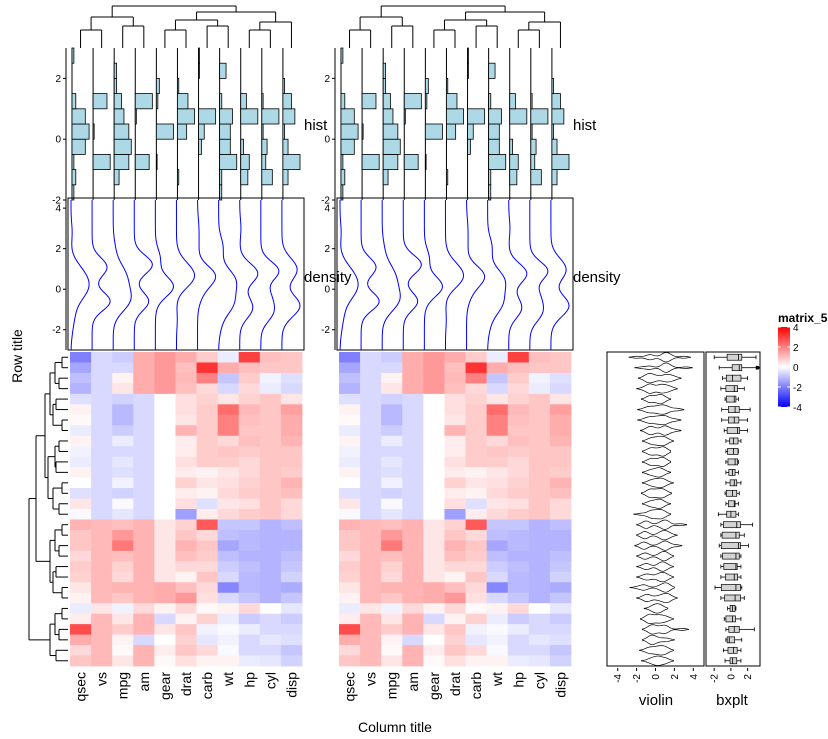  Describe the element at coordinates (434, 686) in the screenshot. I see `column-label: gear` at that location.